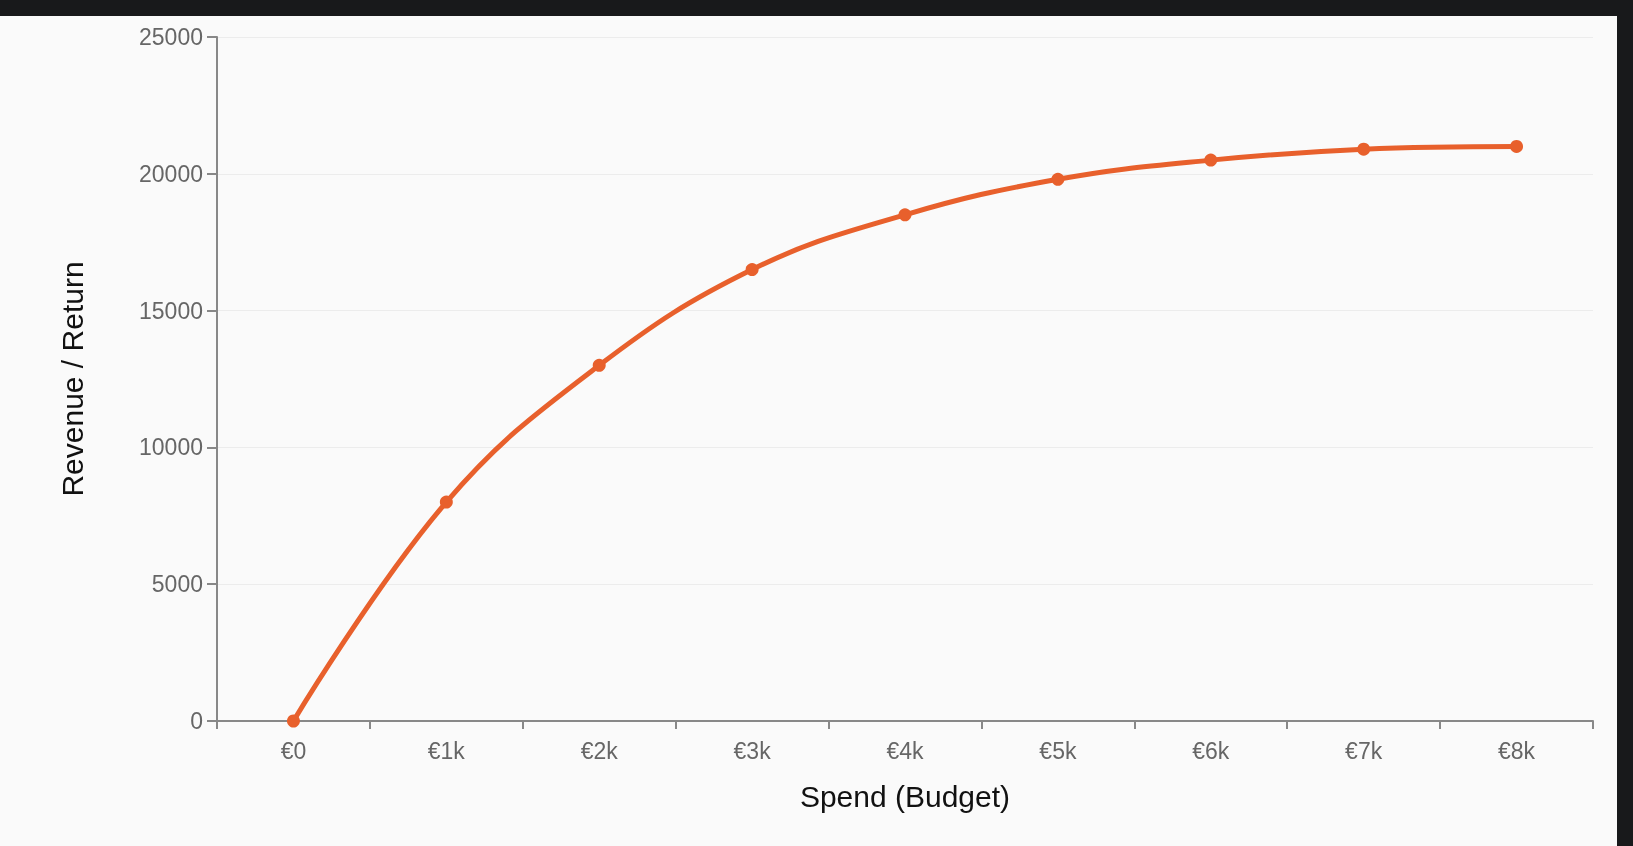 The width and height of the screenshot is (1633, 846). Describe the element at coordinates (196, 721) in the screenshot. I see `y-tick-label: 0` at that location.